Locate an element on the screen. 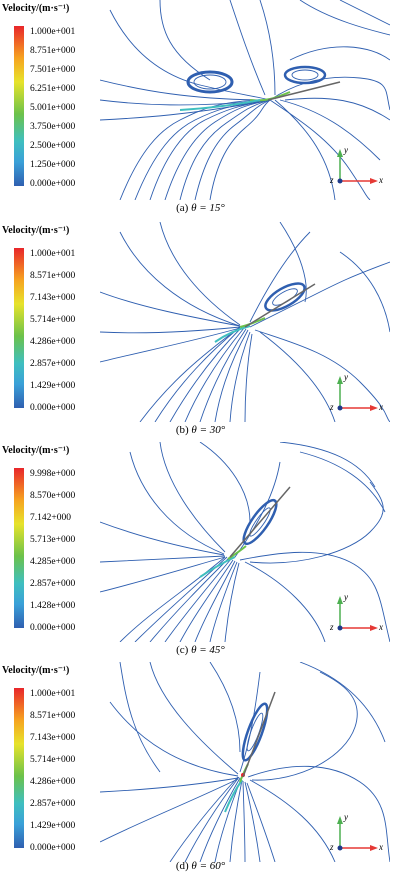  colorbar-tick: 6.251e+000 is located at coordinates (53, 89).